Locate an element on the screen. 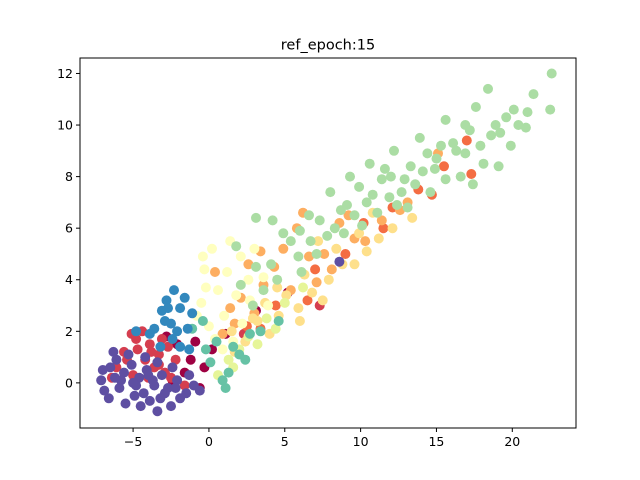 The image size is (640, 480). x-tick-label: 20 is located at coordinates (512, 441).